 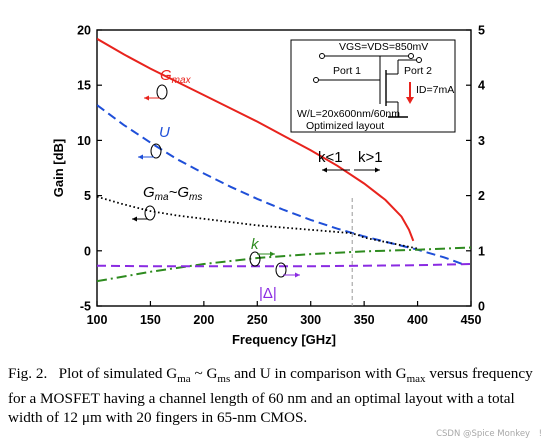 What do you see at coordinates (84, 141) in the screenshot?
I see `y-tick-label: 10` at bounding box center [84, 141].